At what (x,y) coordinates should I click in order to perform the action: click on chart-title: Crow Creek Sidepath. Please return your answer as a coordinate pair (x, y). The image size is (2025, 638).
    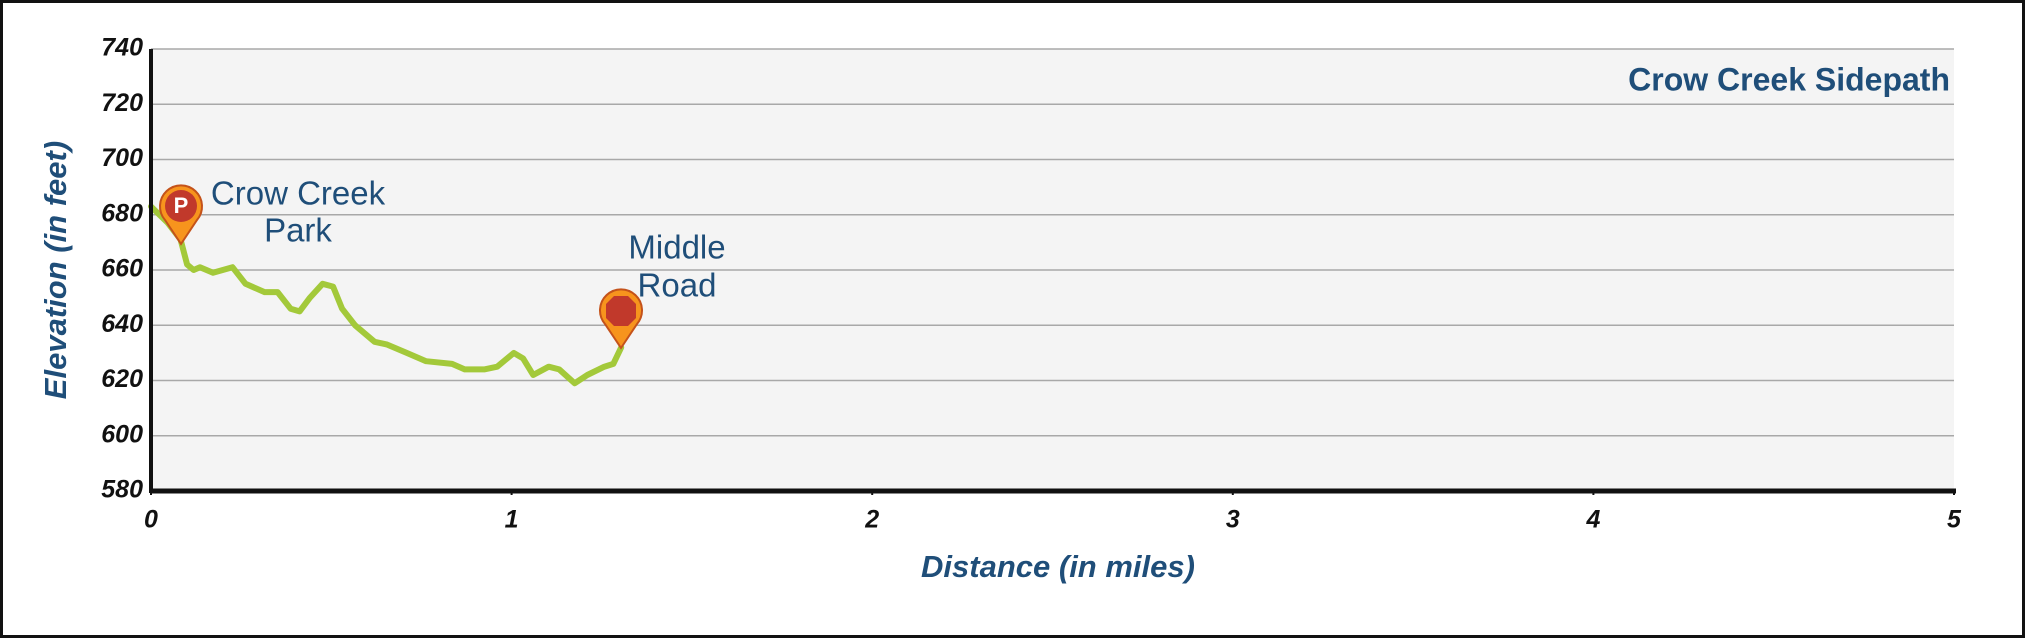
    Looking at the image, I should click on (1789, 79).